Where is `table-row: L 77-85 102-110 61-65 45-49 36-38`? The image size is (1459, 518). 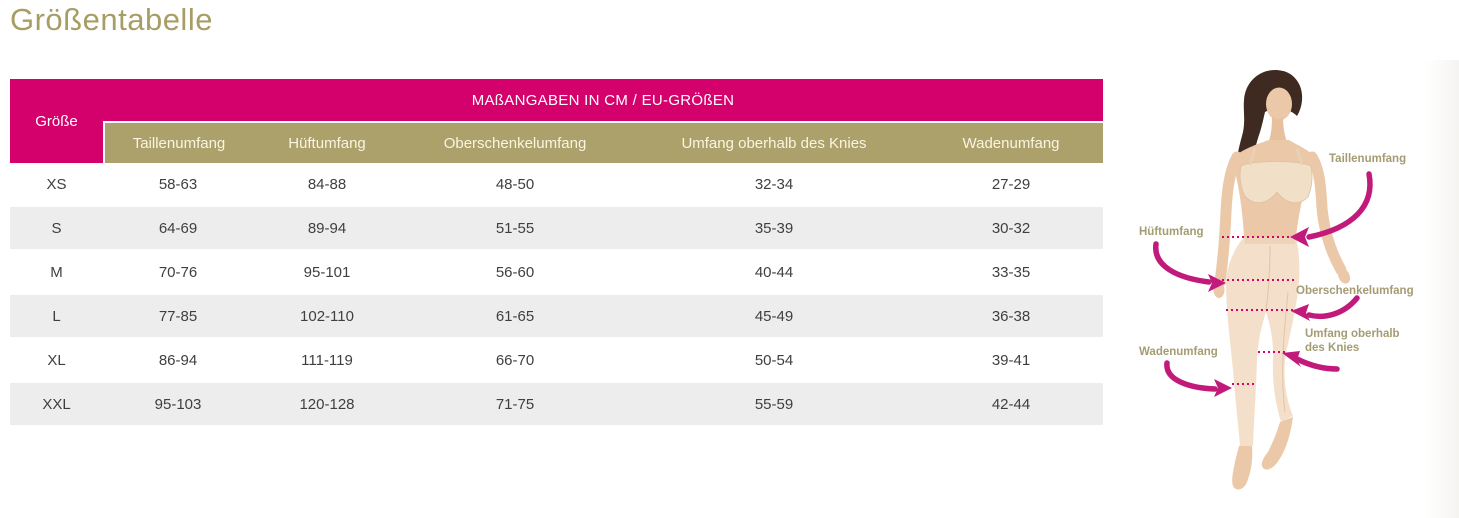
table-row: L 77-85 102-110 61-65 45-49 36-38 is located at coordinates (557, 317).